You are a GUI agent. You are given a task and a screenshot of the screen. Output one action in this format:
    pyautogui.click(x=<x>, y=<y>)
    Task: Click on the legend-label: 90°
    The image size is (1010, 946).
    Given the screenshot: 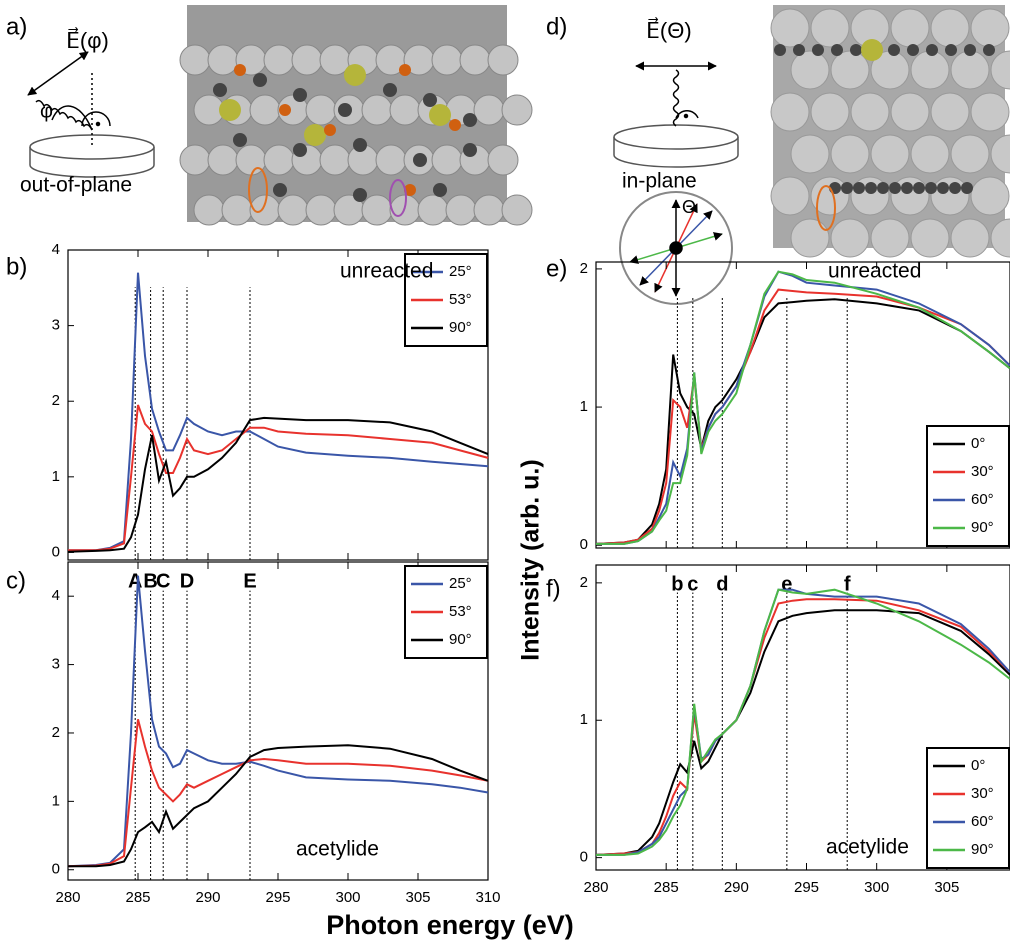 What is the action you would take?
    pyautogui.click(x=982, y=849)
    